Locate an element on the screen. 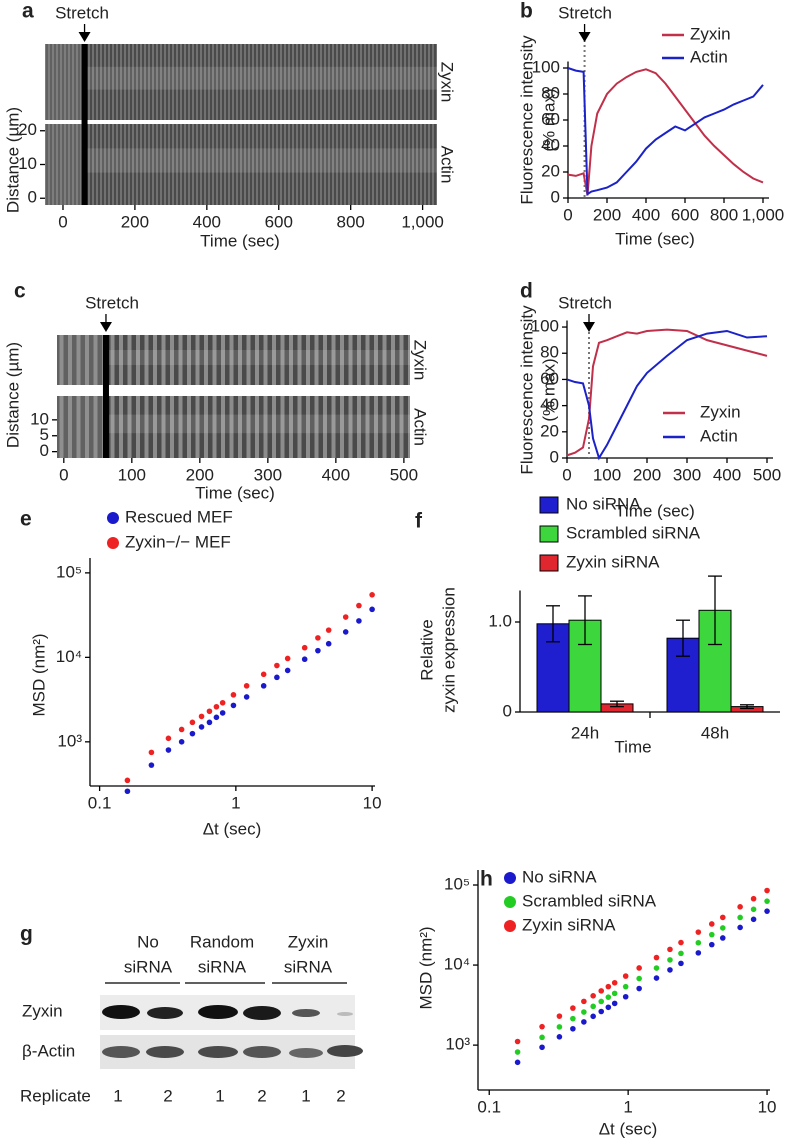 The height and width of the screenshot is (1141, 800). y-tick-label: 40 is located at coordinates (550, 144).